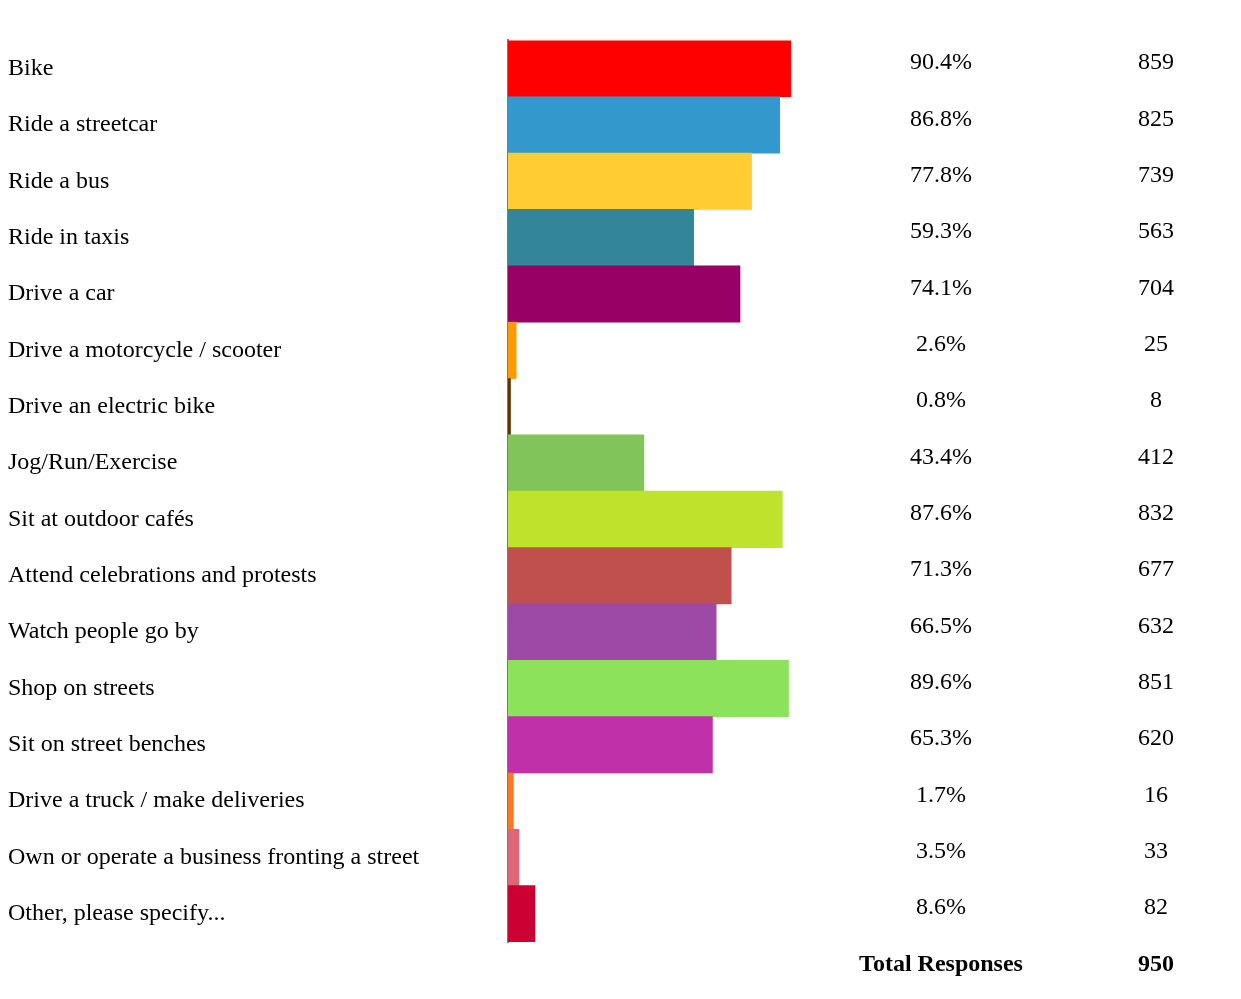 The height and width of the screenshot is (999, 1241). What do you see at coordinates (1156, 681) in the screenshot?
I see `text: 851` at bounding box center [1156, 681].